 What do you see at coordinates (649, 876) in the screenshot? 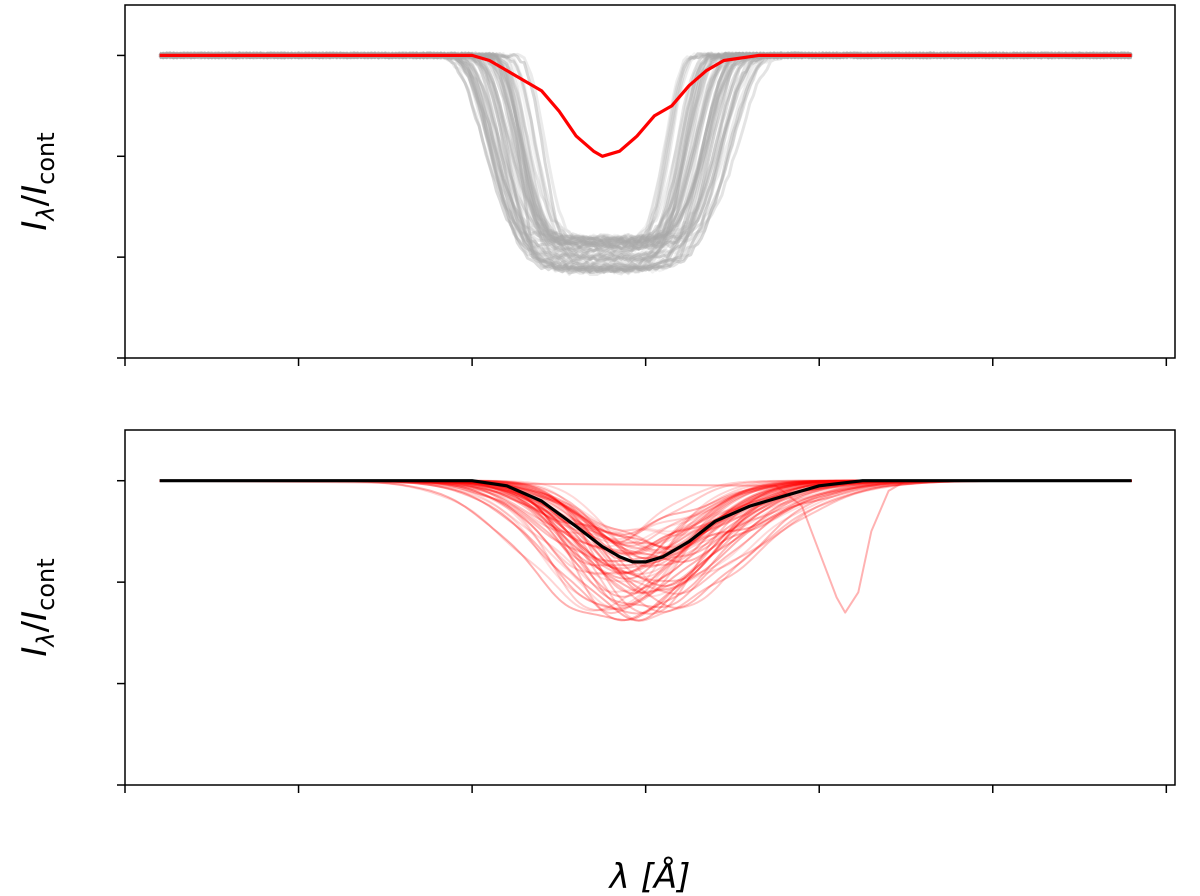
I see `bottom-x-axis-label: λ [Å]` at bounding box center [649, 876].